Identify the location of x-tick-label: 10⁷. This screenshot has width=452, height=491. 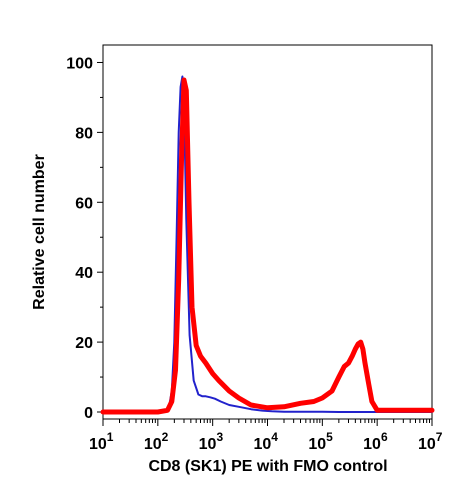
(430, 441).